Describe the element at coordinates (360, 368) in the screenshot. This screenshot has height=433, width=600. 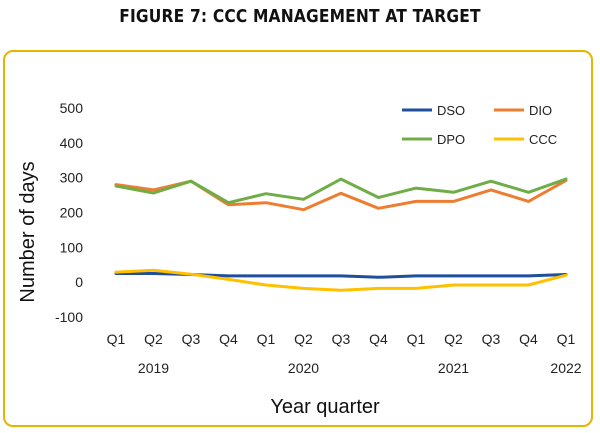
I see `year-labels: 2019 2020 2021 2022` at that location.